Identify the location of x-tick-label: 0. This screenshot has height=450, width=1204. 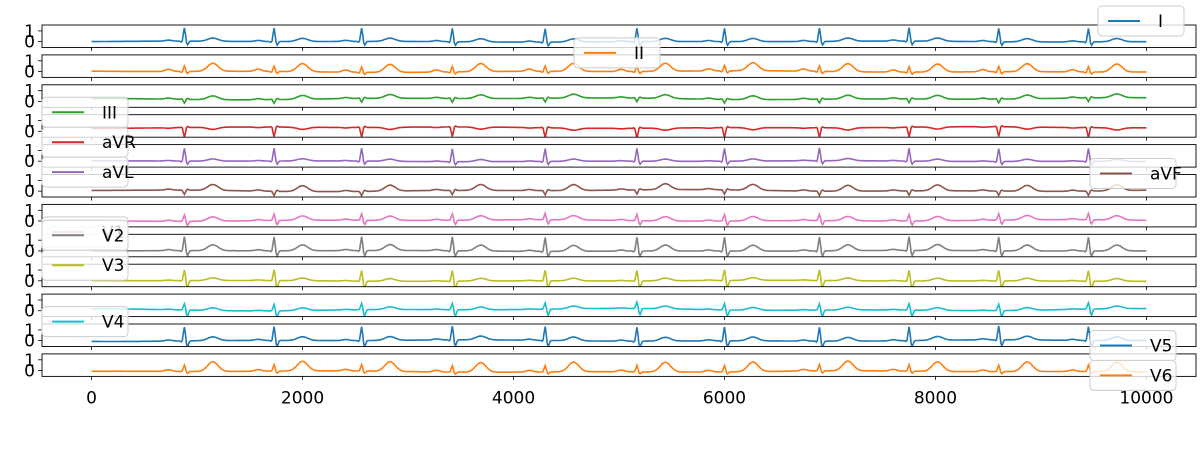
(91, 398).